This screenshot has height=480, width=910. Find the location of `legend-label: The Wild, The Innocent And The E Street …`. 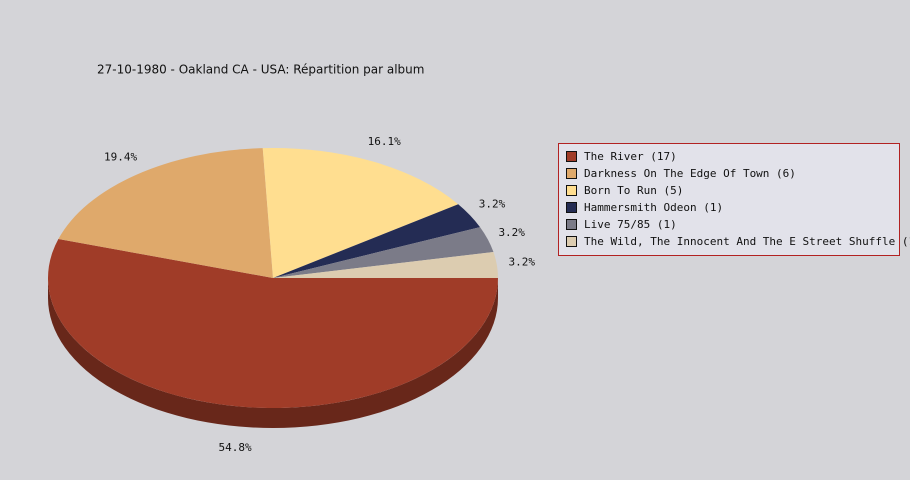

legend-label: The Wild, The Innocent And The E Street … is located at coordinates (747, 241).